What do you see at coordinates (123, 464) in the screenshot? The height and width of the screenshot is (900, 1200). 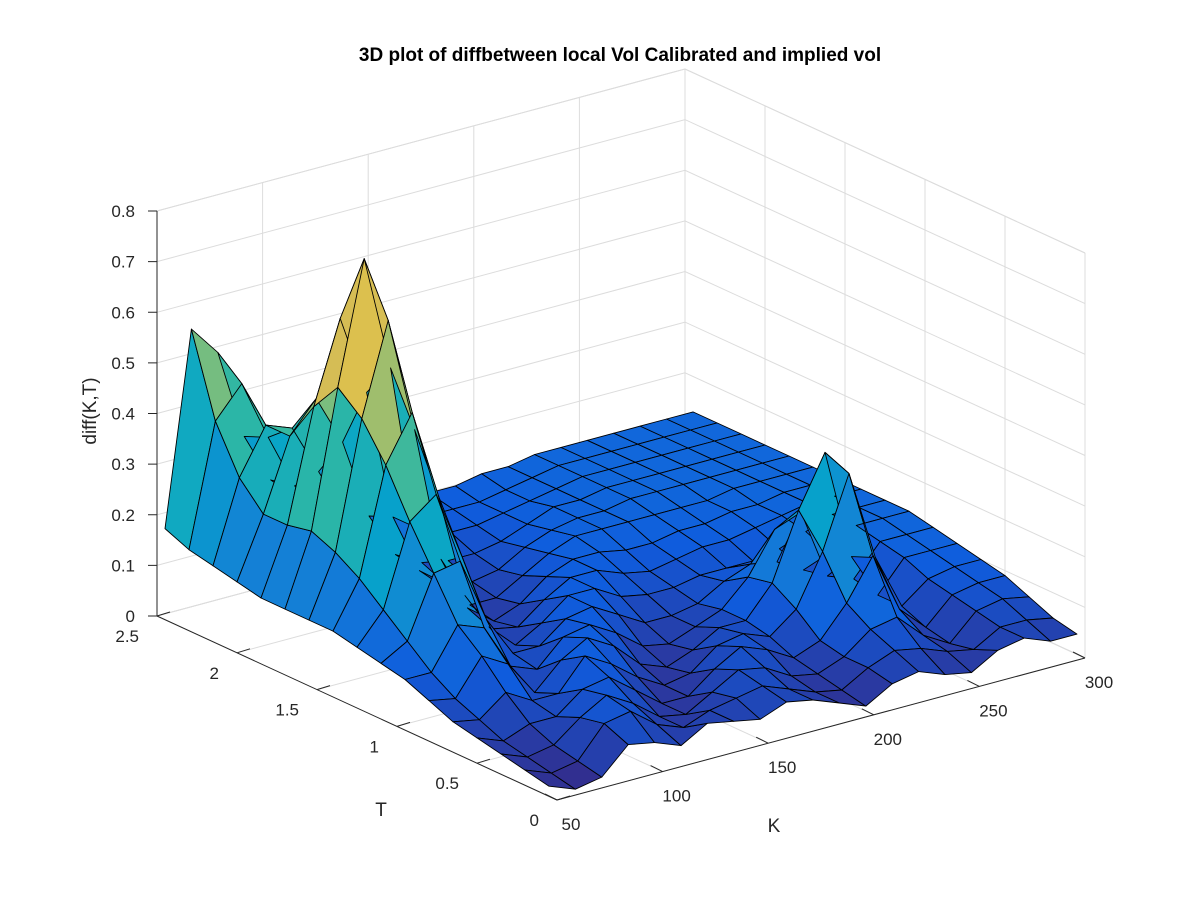 I see `z-tick-label: 0.3` at bounding box center [123, 464].